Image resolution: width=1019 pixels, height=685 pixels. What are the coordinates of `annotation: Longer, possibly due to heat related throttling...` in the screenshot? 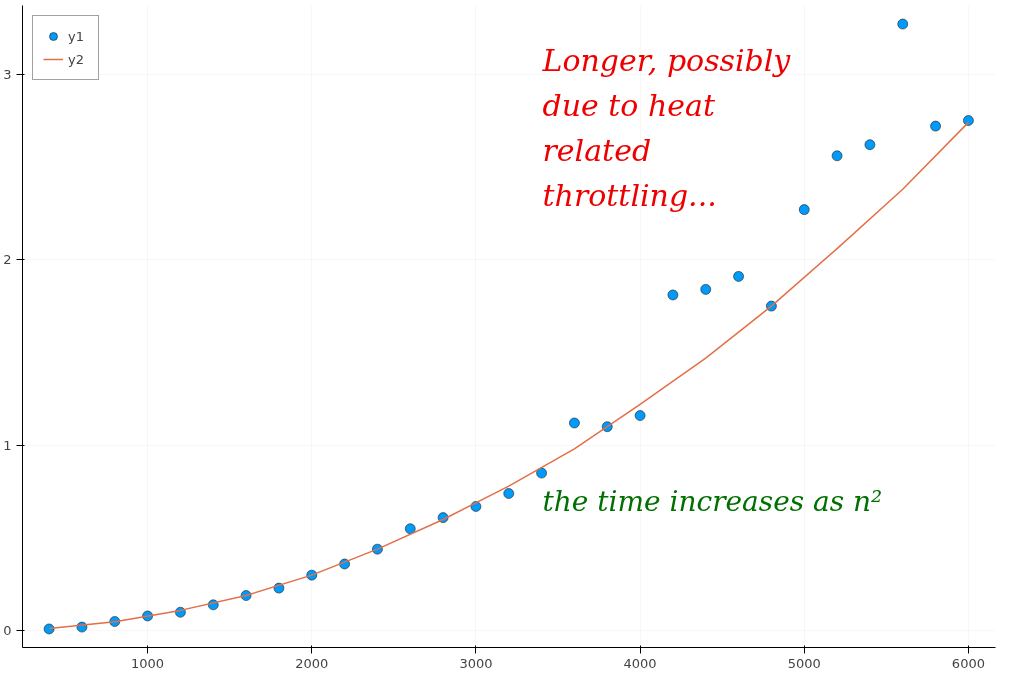 It's located at (666, 127).